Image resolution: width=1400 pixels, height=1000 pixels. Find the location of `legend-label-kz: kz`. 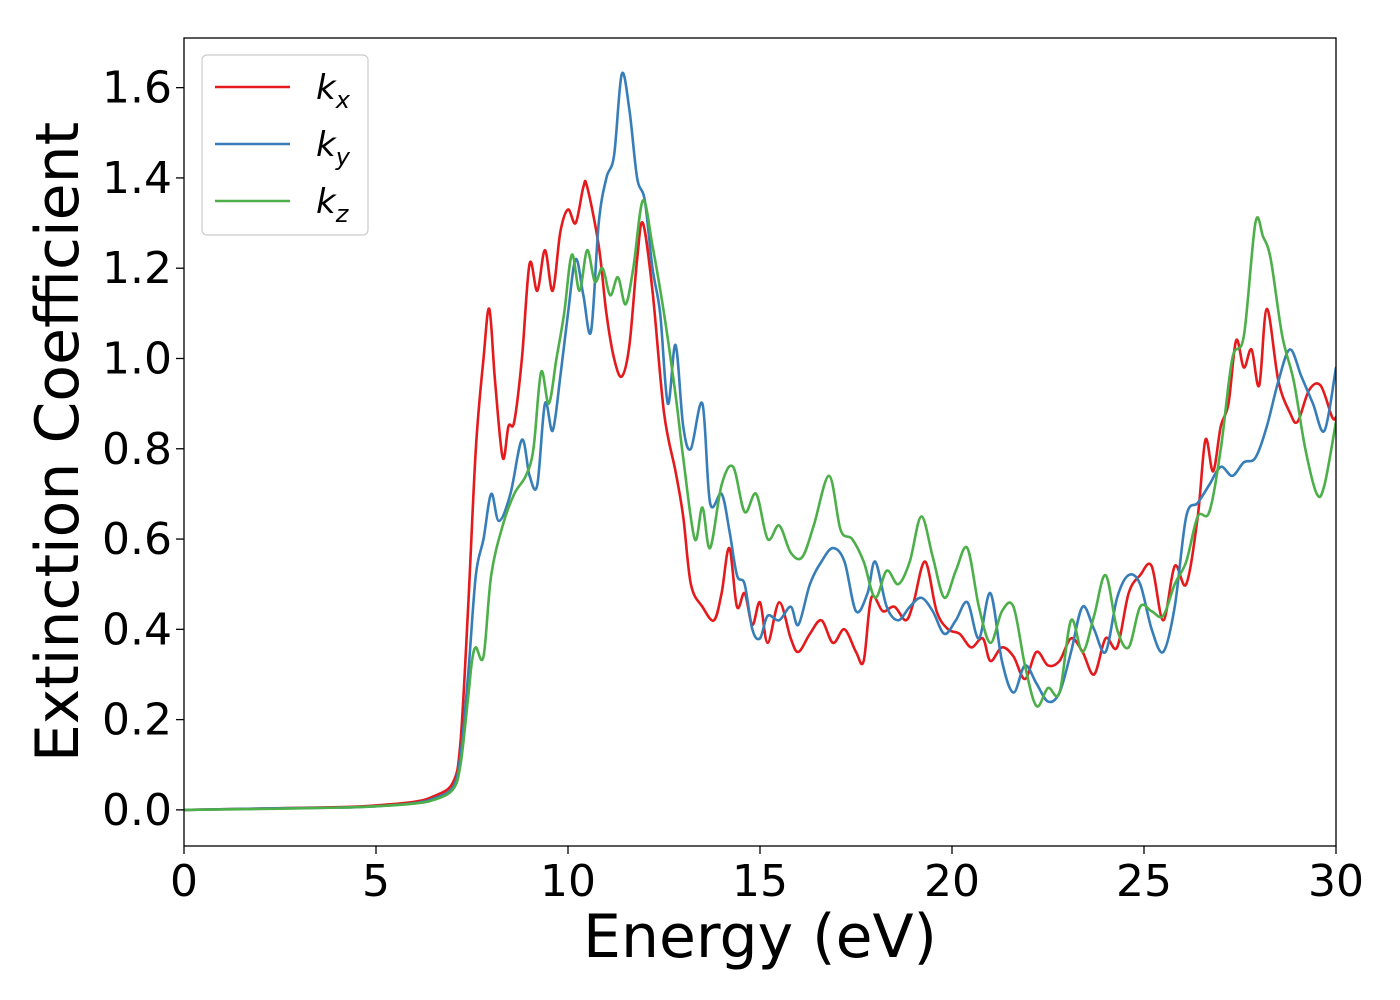

legend-label-kz: kz is located at coordinates (333, 205).